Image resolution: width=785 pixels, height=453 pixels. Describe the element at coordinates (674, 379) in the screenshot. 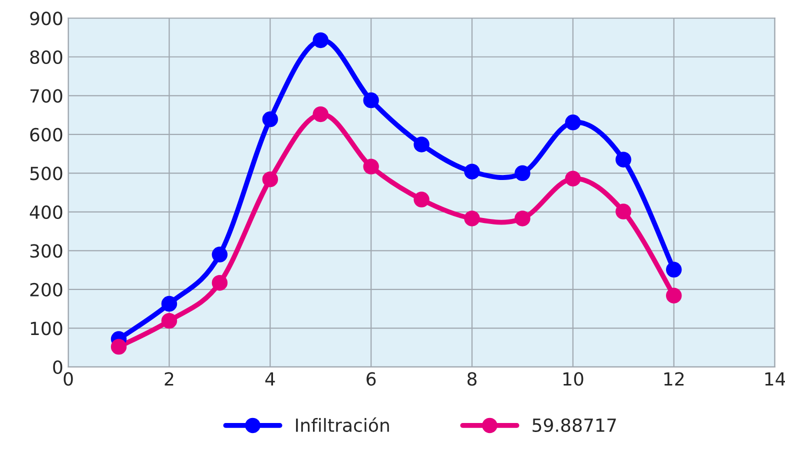

I see `x-tick-label: 12` at that location.